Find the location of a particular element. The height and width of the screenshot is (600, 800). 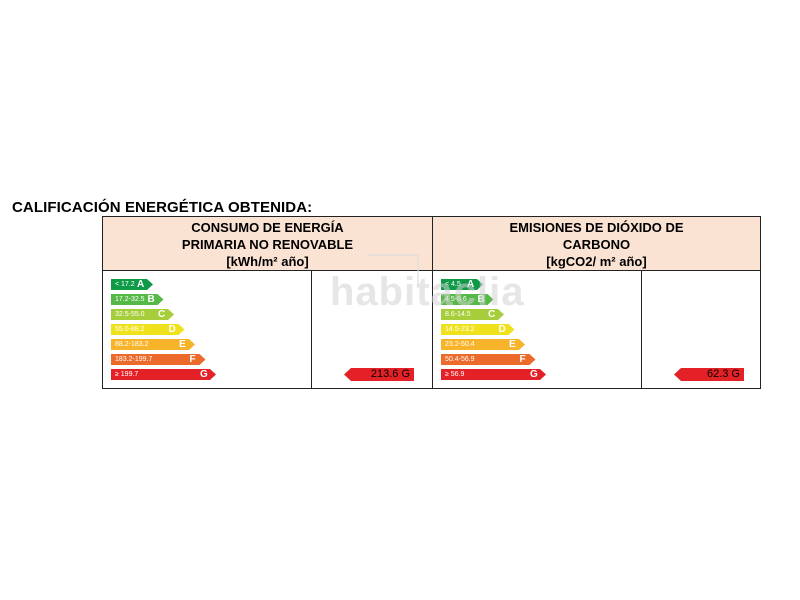

watermark-frame is located at coordinates (393, 270).